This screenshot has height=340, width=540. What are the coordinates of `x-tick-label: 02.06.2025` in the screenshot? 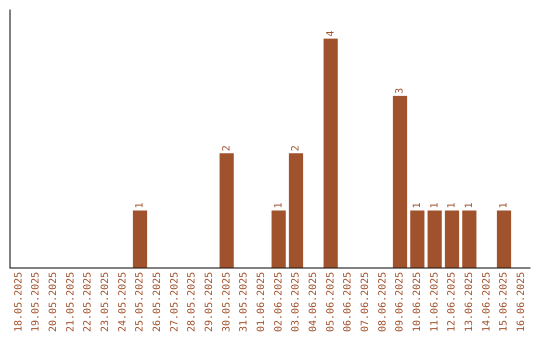 It's located at (278, 302).